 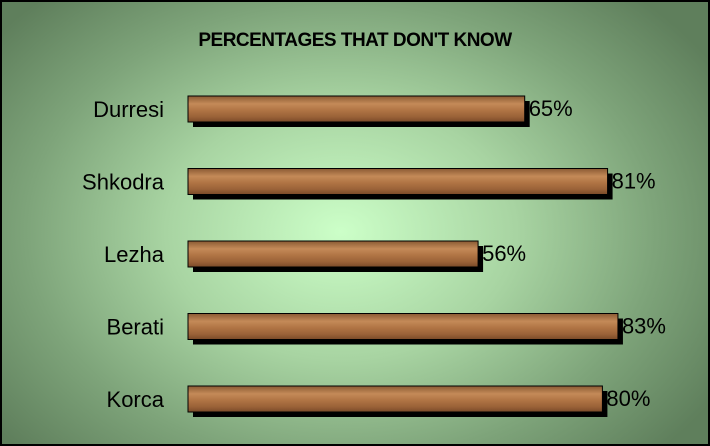 I want to click on category-label-lezha: Lezha, so click(x=134, y=254).